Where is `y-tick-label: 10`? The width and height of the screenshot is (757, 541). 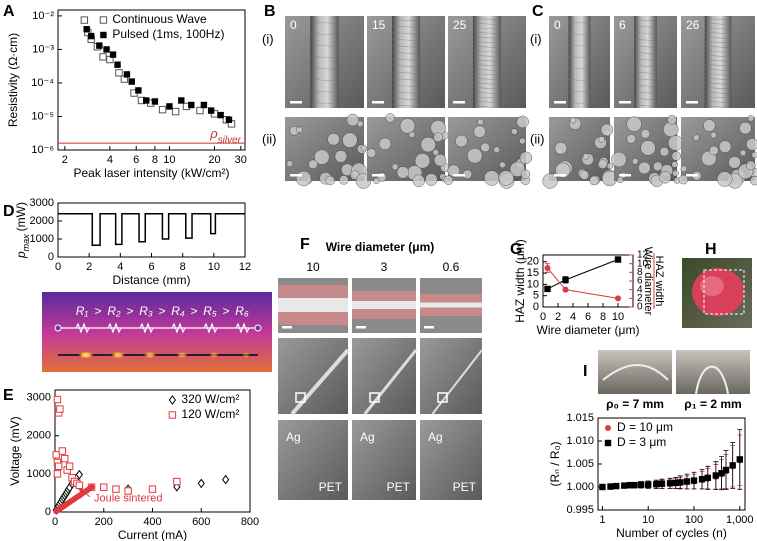 y-tick-label: 10 is located at coordinates (533, 284).